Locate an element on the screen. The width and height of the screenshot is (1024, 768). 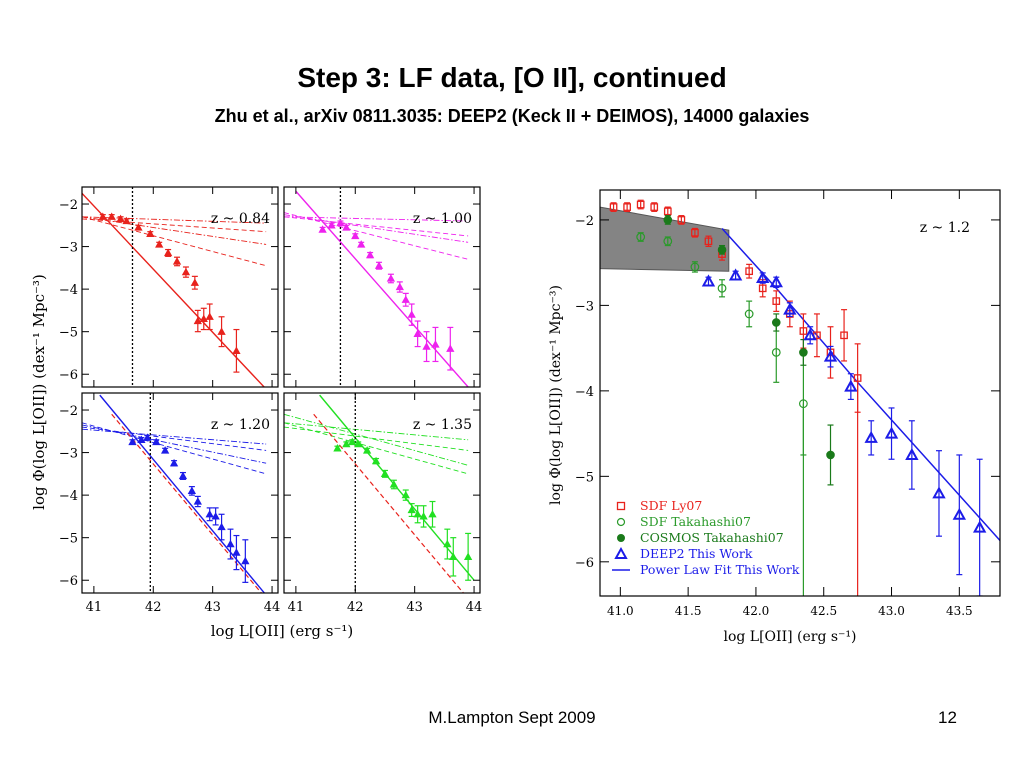
x-axis-label: log L[OII] (erg s⁻¹) is located at coordinates (789, 637).